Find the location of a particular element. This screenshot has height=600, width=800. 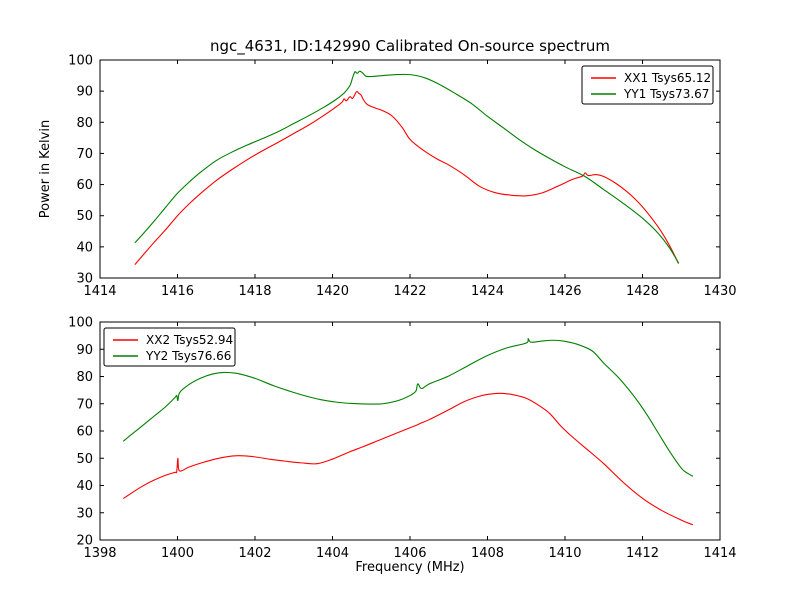

x-tick-label: 1422 is located at coordinates (409, 291).